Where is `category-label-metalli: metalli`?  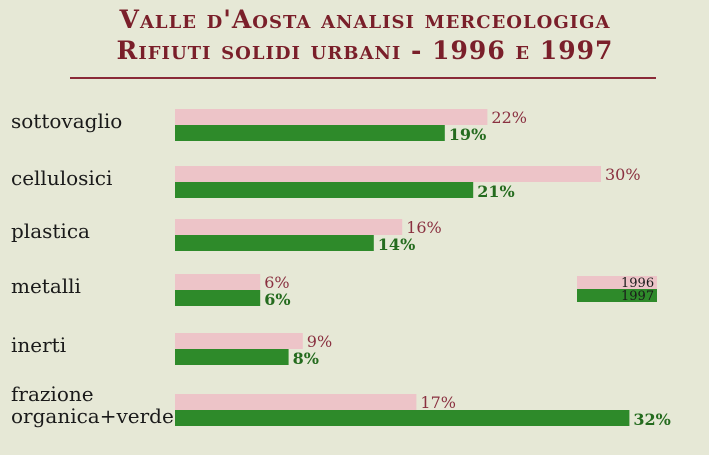 category-label-metalli: metalli is located at coordinates (46, 286).